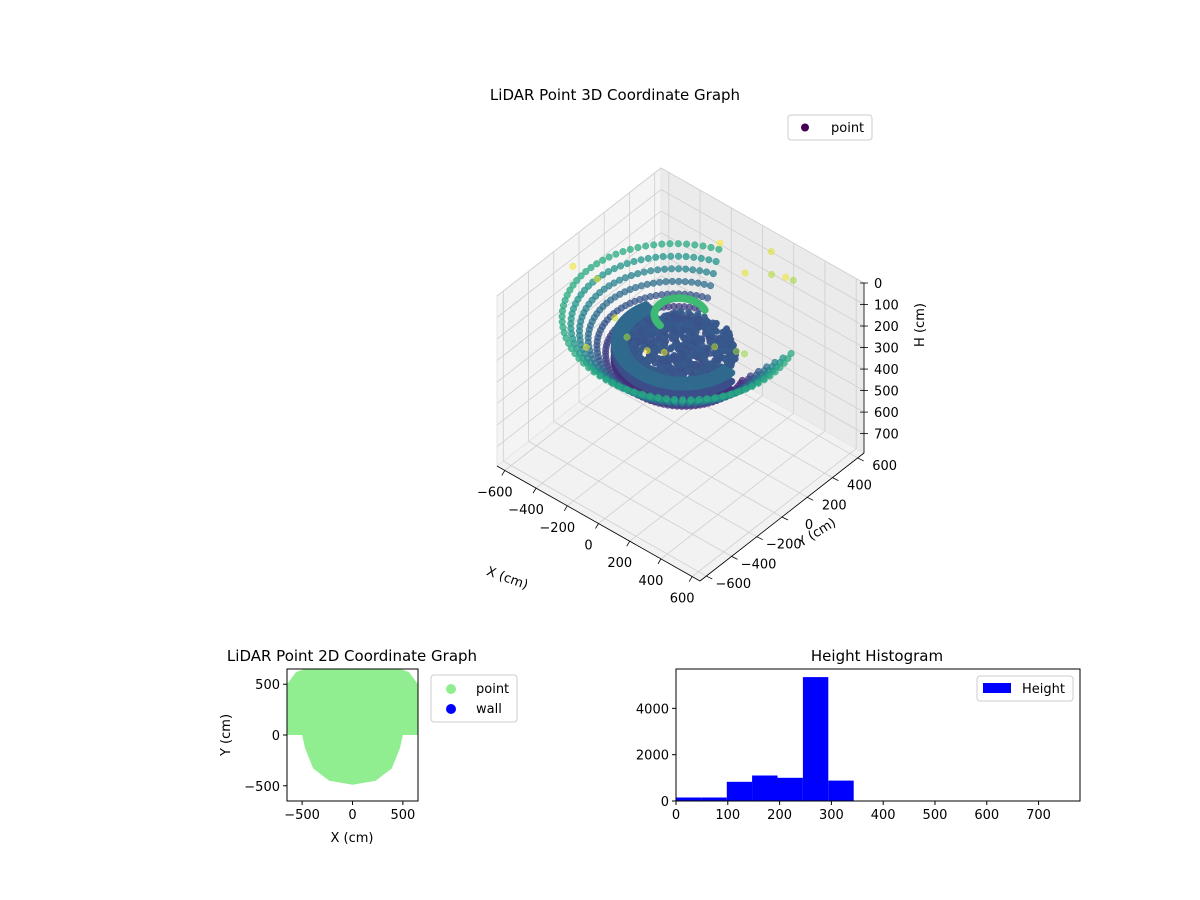  Describe the element at coordinates (474, 698) in the screenshot. I see `legend-2d: point wall` at that location.